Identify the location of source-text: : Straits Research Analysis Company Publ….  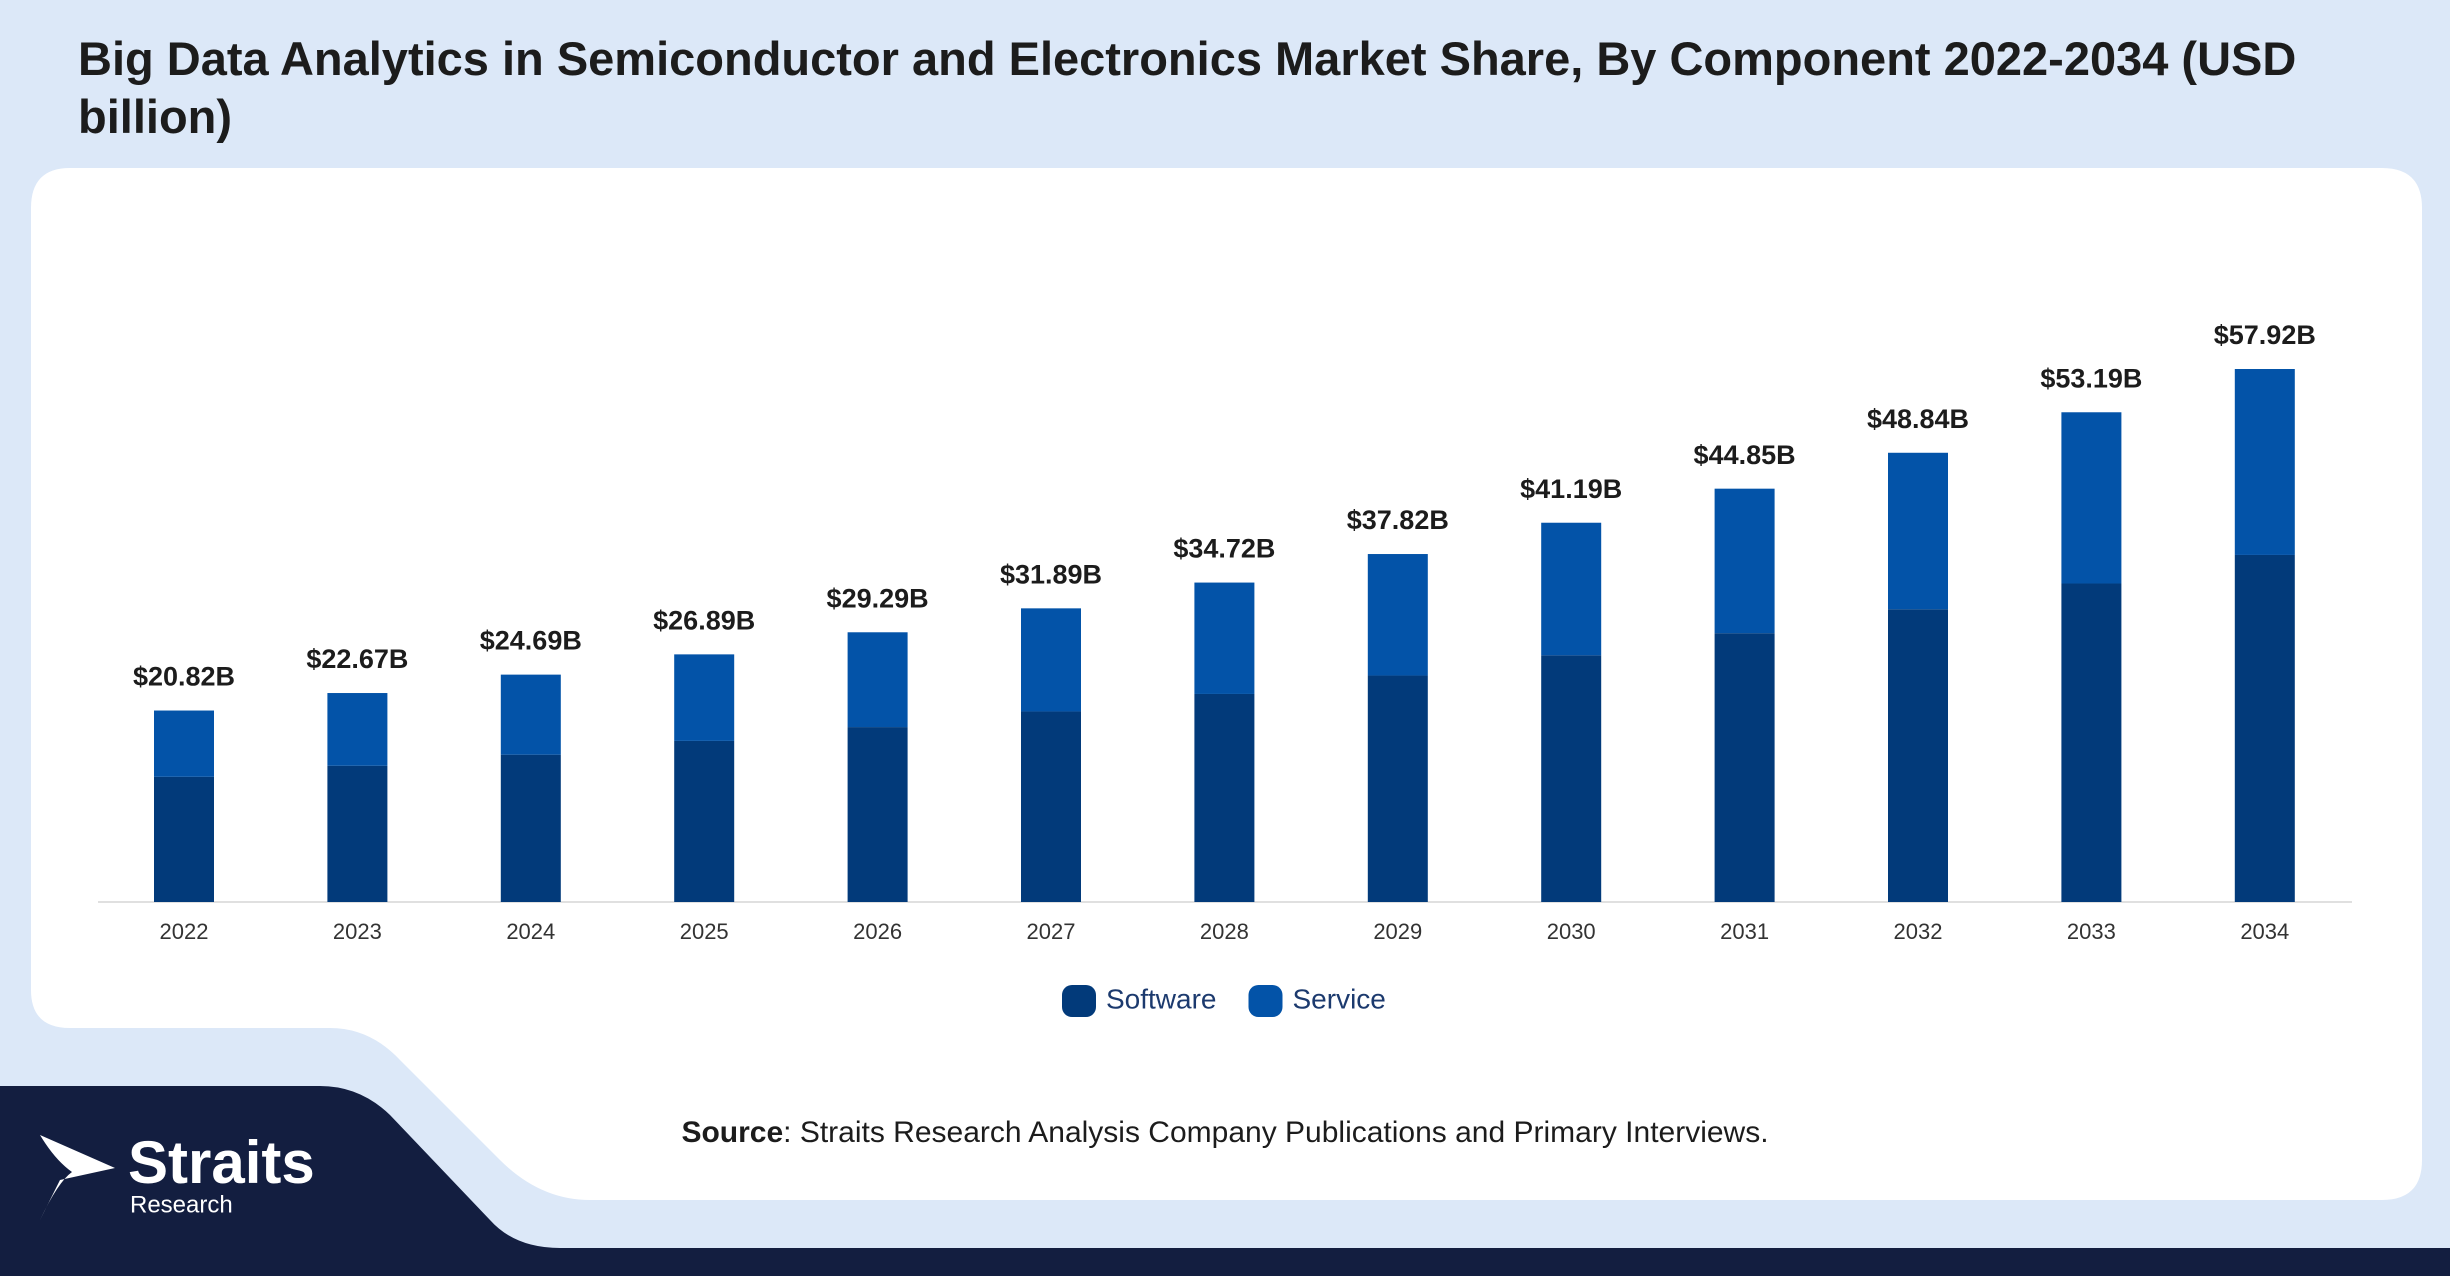
(1276, 1132).